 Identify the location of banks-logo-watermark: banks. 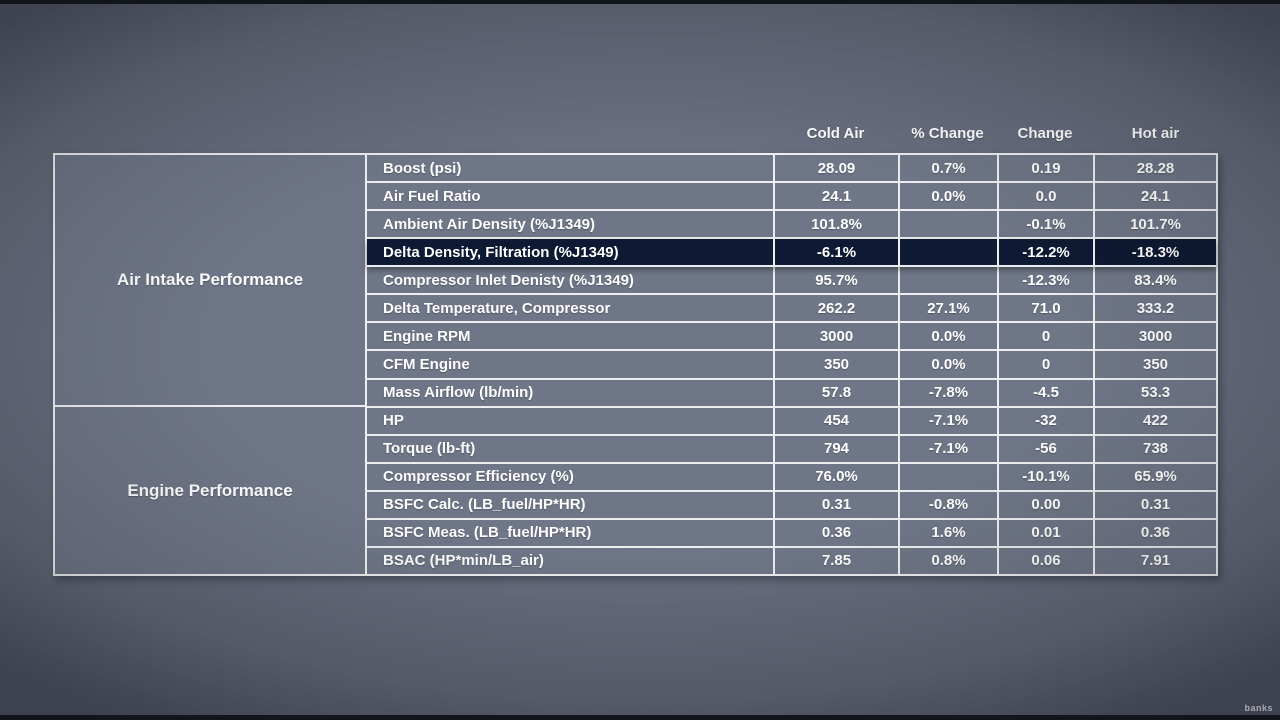
(1258, 708).